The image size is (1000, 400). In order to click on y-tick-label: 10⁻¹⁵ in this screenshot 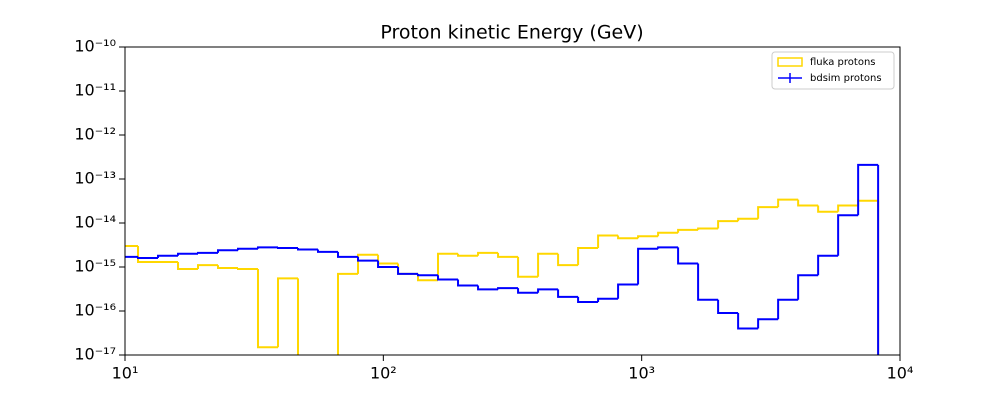, I will do `click(95, 266)`.